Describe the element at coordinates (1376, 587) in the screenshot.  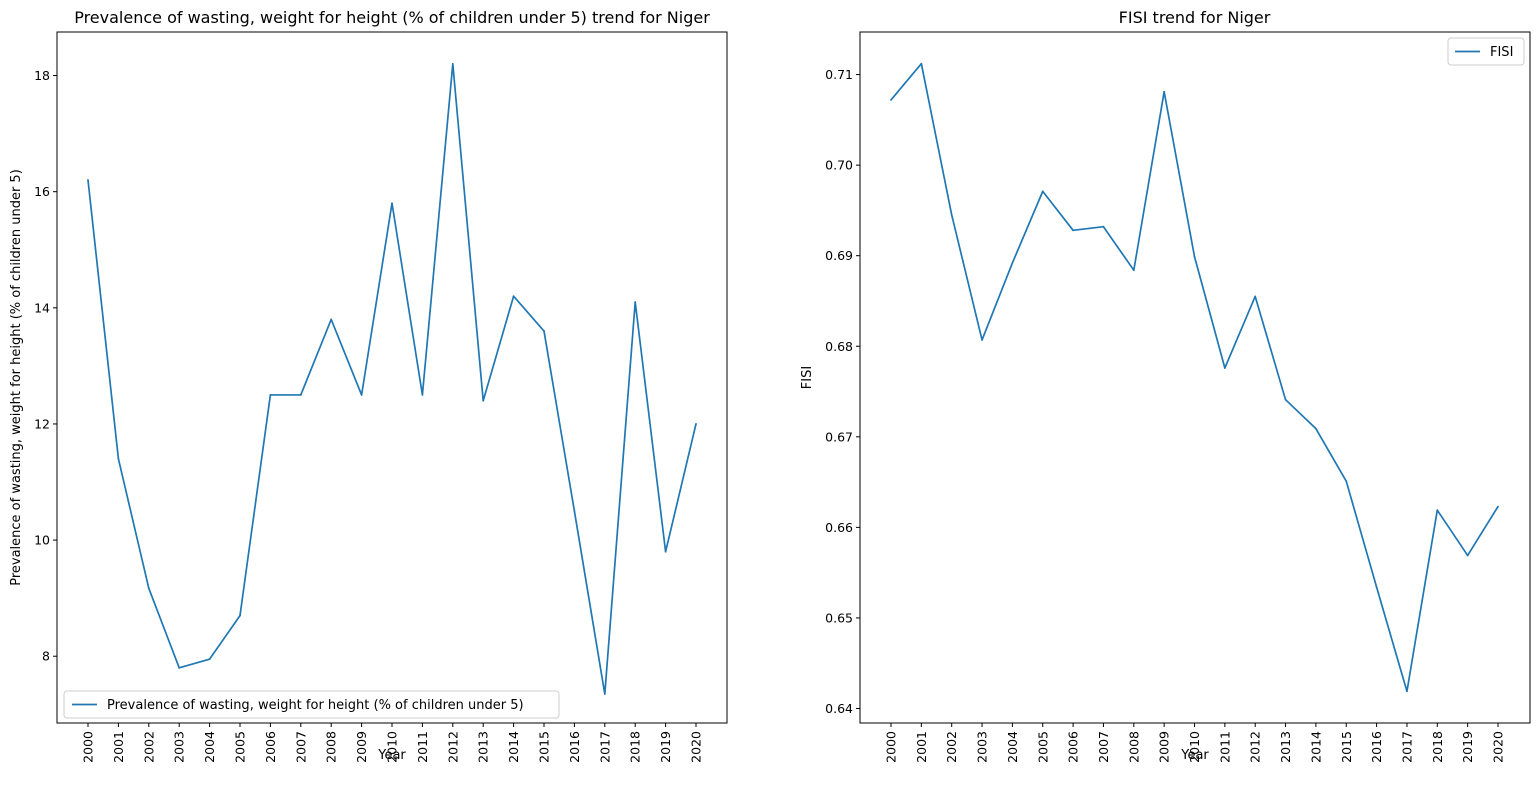
I see `fisi-data-point-2016` at that location.